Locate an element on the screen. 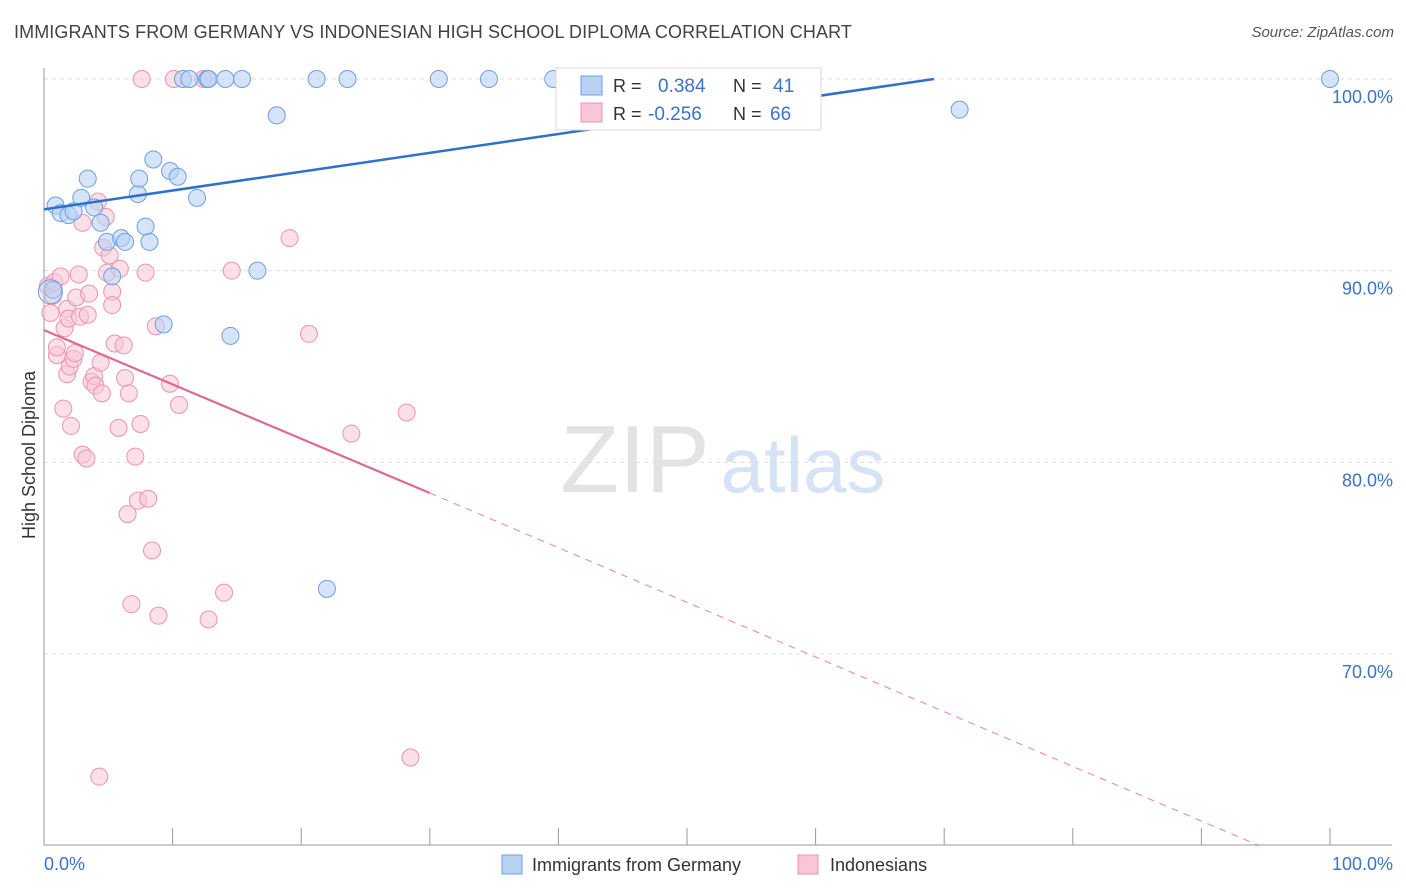 The width and height of the screenshot is (1406, 892). legend-swatch-indonesians is located at coordinates (808, 864).